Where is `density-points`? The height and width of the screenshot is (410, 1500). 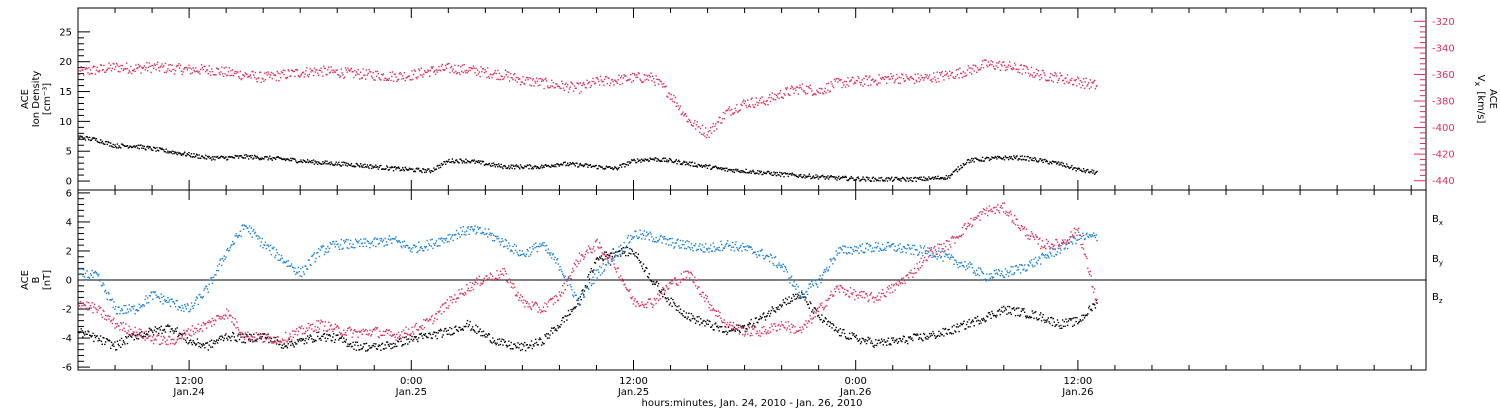 density-points is located at coordinates (588, 158).